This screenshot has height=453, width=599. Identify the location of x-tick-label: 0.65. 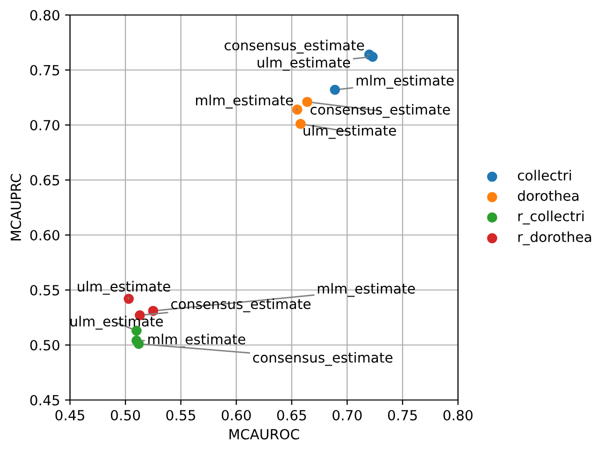
(291, 415).